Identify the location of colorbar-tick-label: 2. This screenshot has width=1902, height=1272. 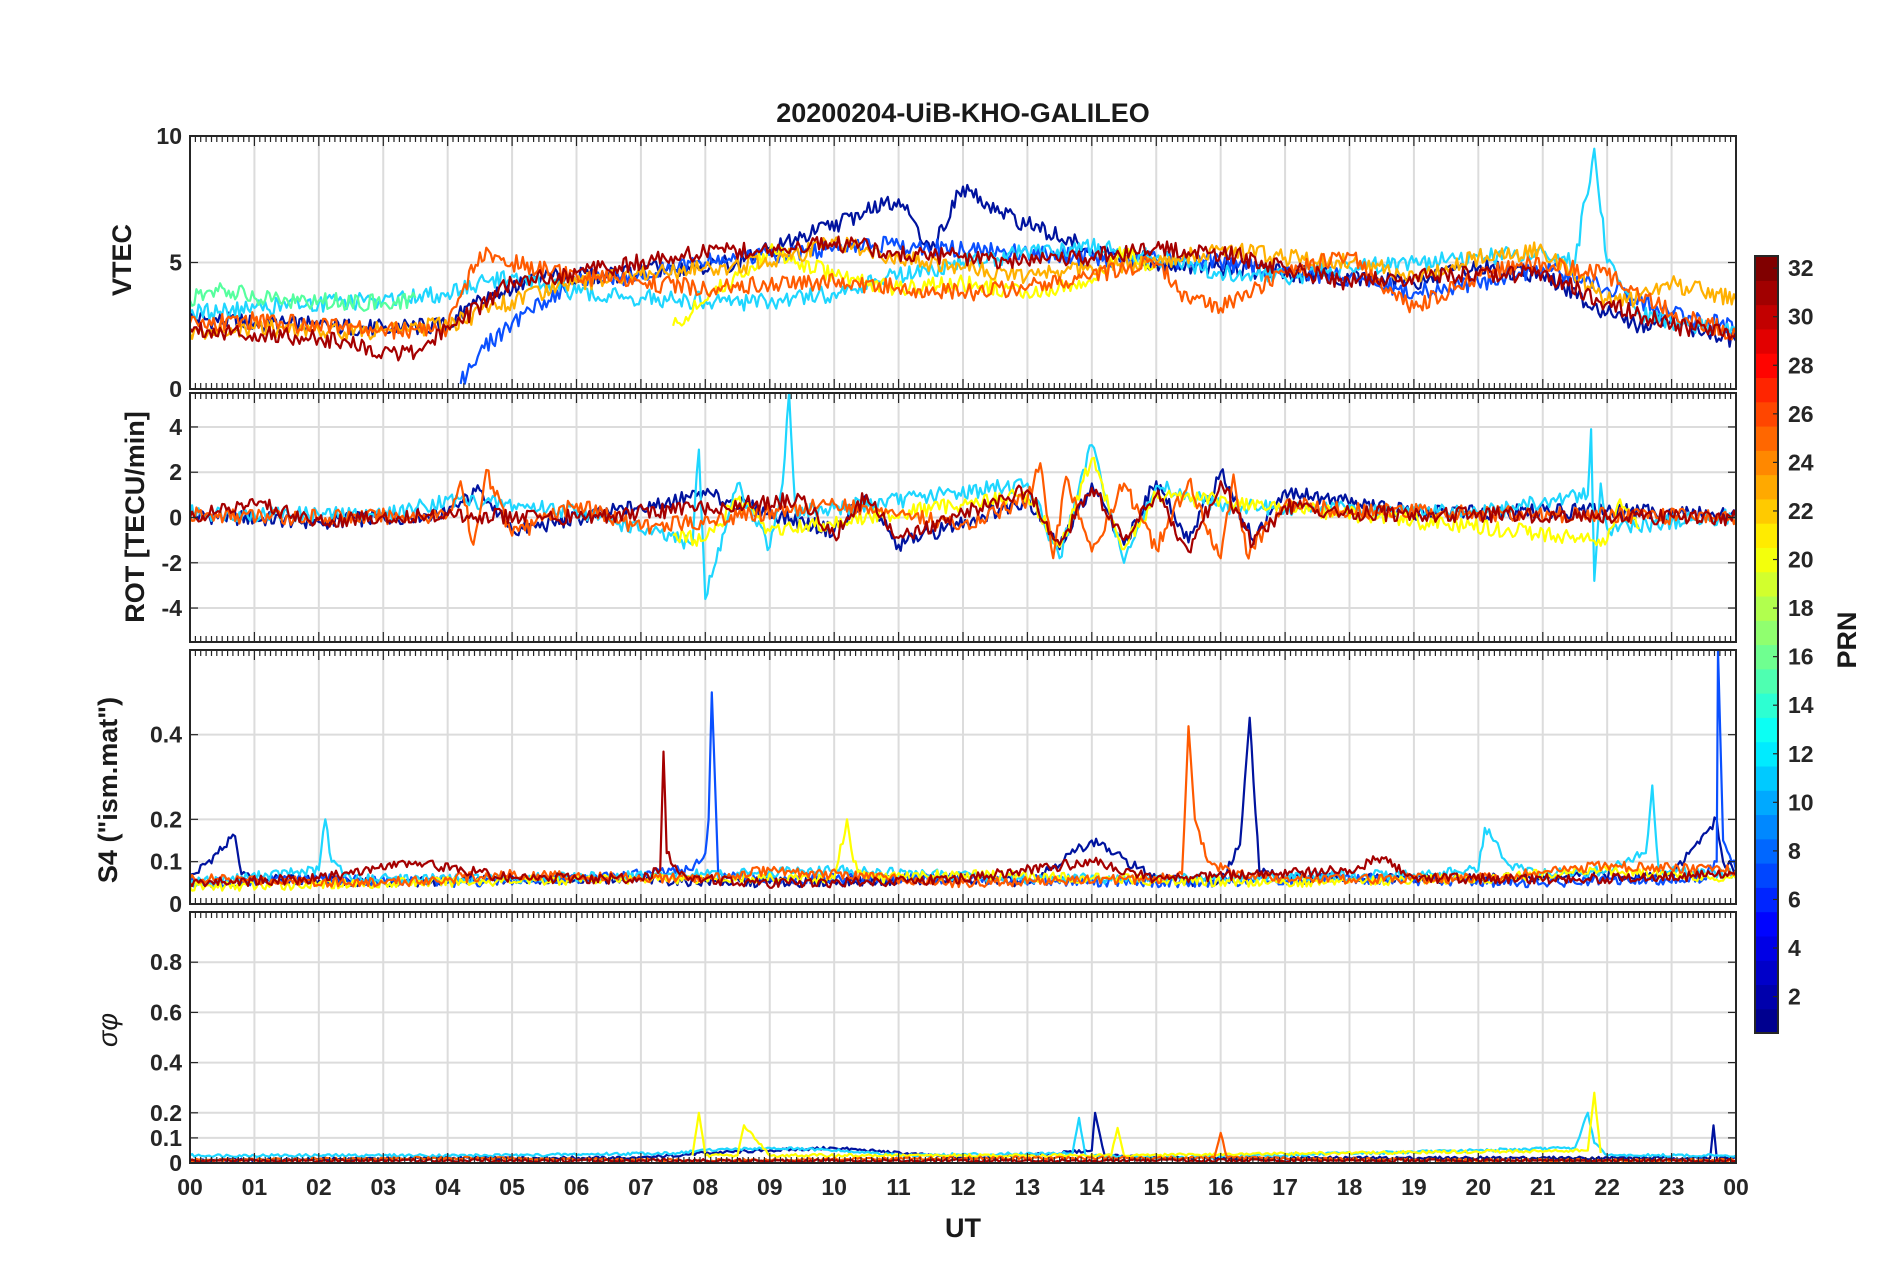
(1794, 997).